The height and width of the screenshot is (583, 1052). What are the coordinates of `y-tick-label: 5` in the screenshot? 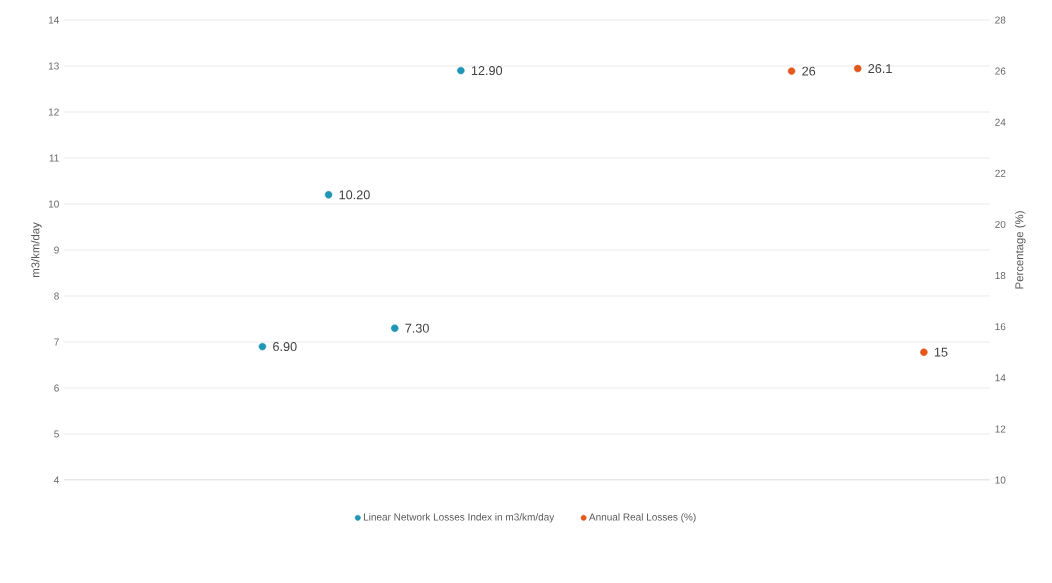 It's located at (56, 434).